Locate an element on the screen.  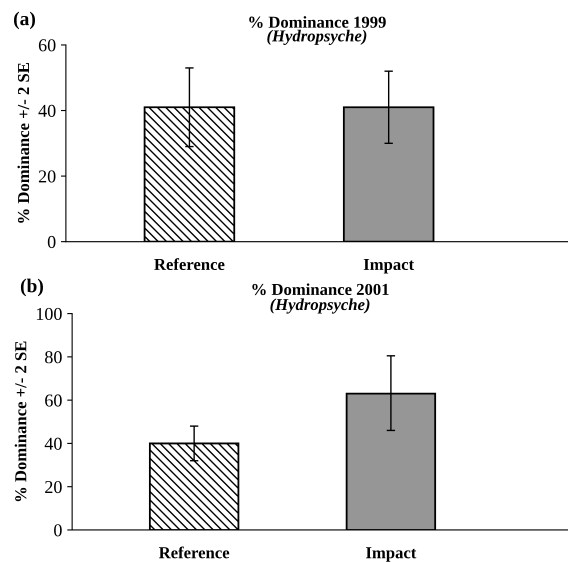
text: (a) is located at coordinates (24, 21).